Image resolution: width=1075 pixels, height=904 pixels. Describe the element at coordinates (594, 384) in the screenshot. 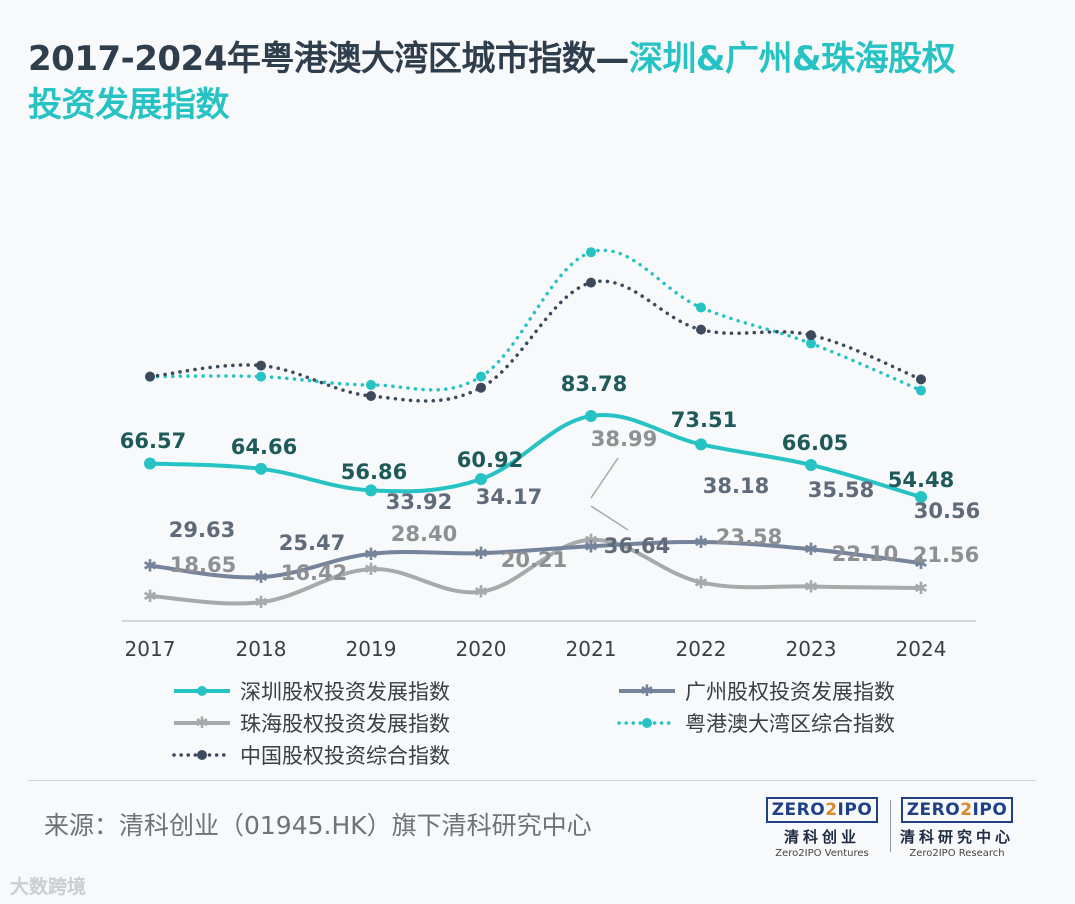

I see `data-label-shenzhen-2021: 83.78` at that location.